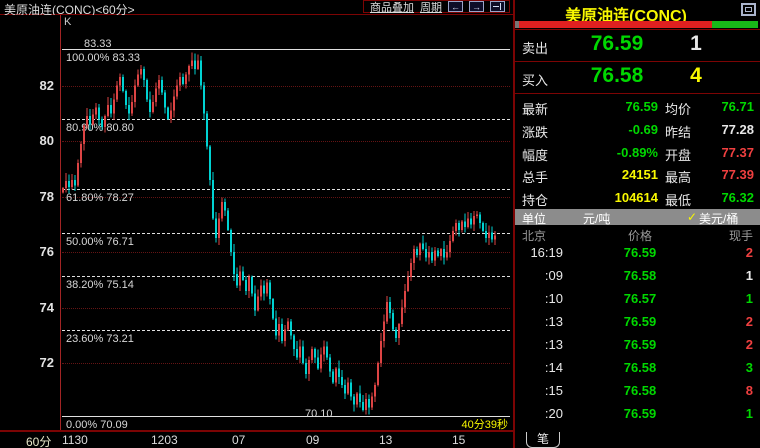 The height and width of the screenshot is (448, 760). What do you see at coordinates (553, 298) in the screenshot?
I see `tape-time: :10` at bounding box center [553, 298].